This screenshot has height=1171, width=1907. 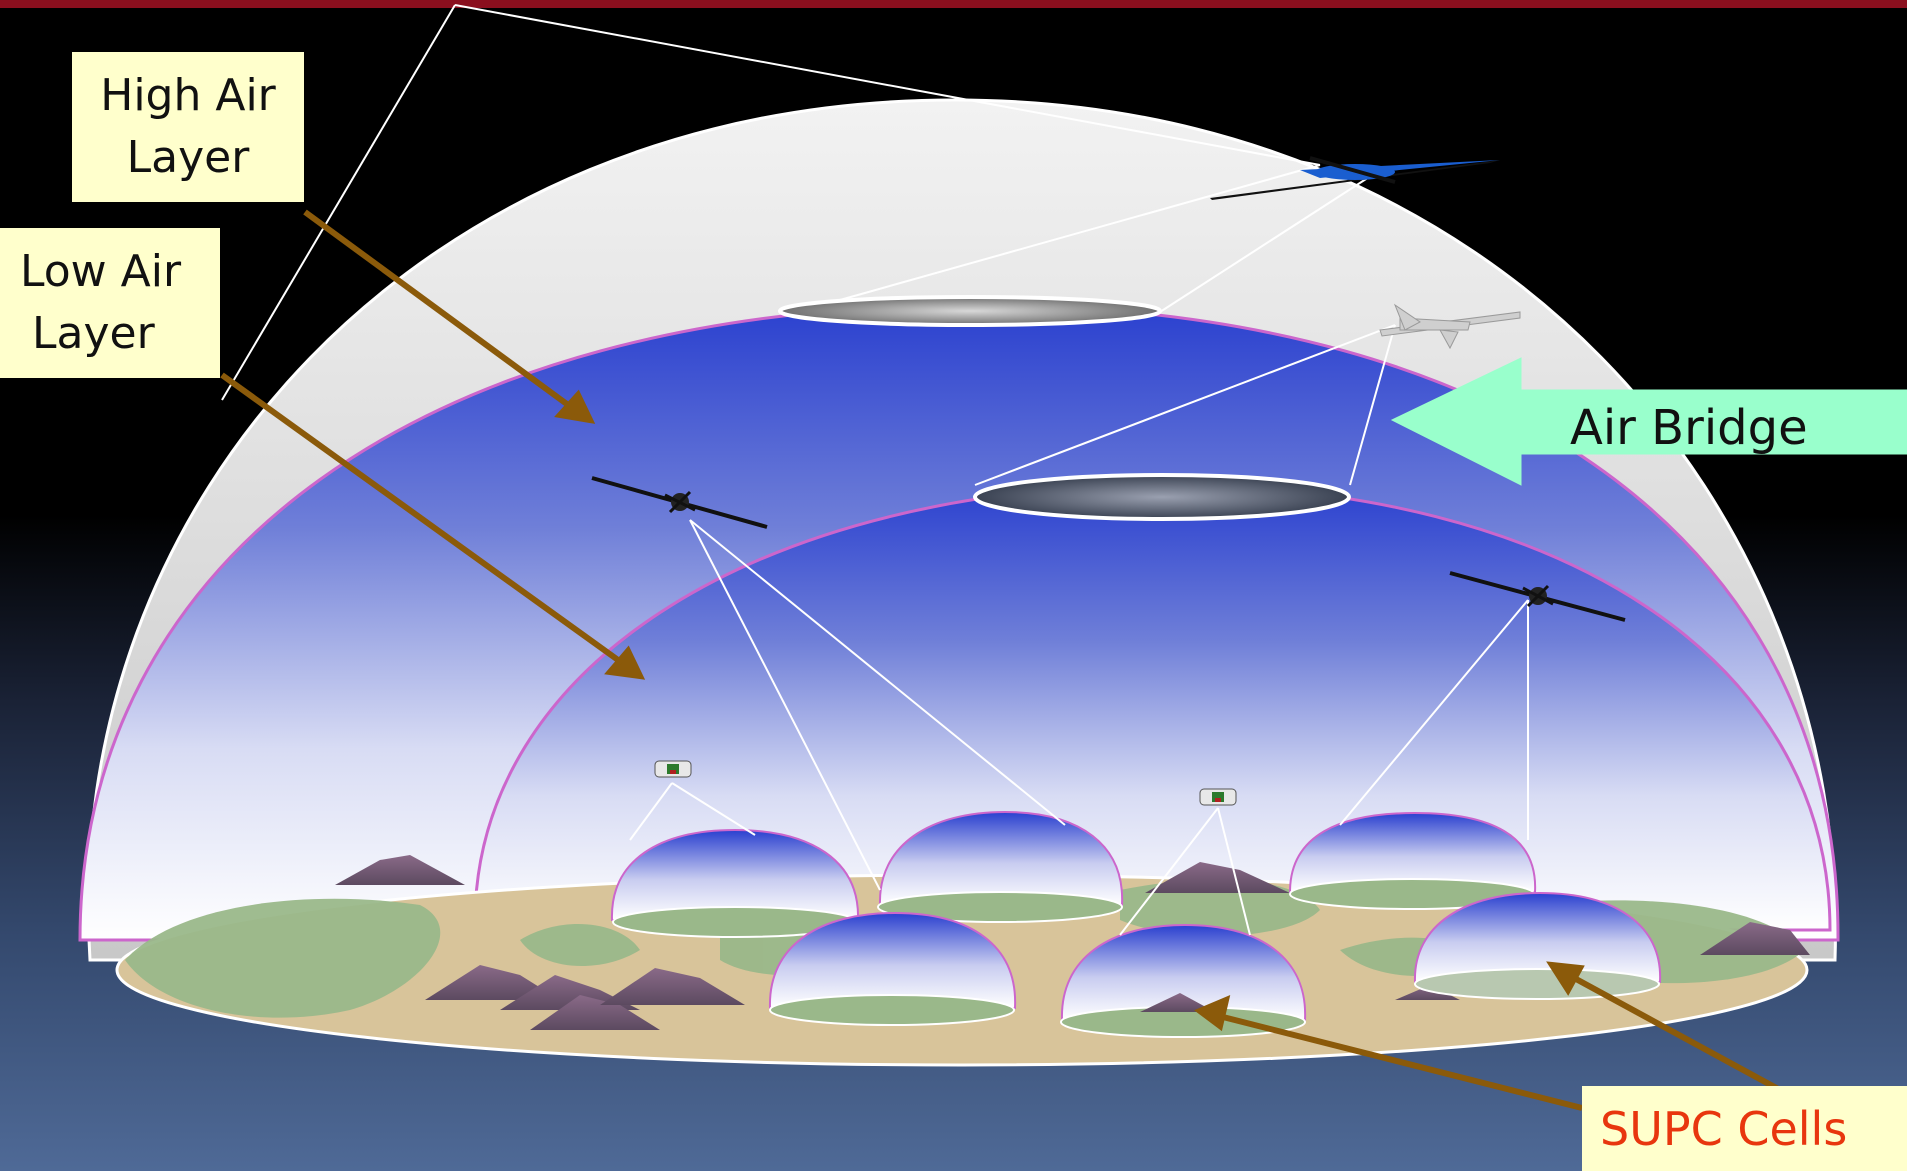 I want to click on low-portal, so click(x=1162, y=497).